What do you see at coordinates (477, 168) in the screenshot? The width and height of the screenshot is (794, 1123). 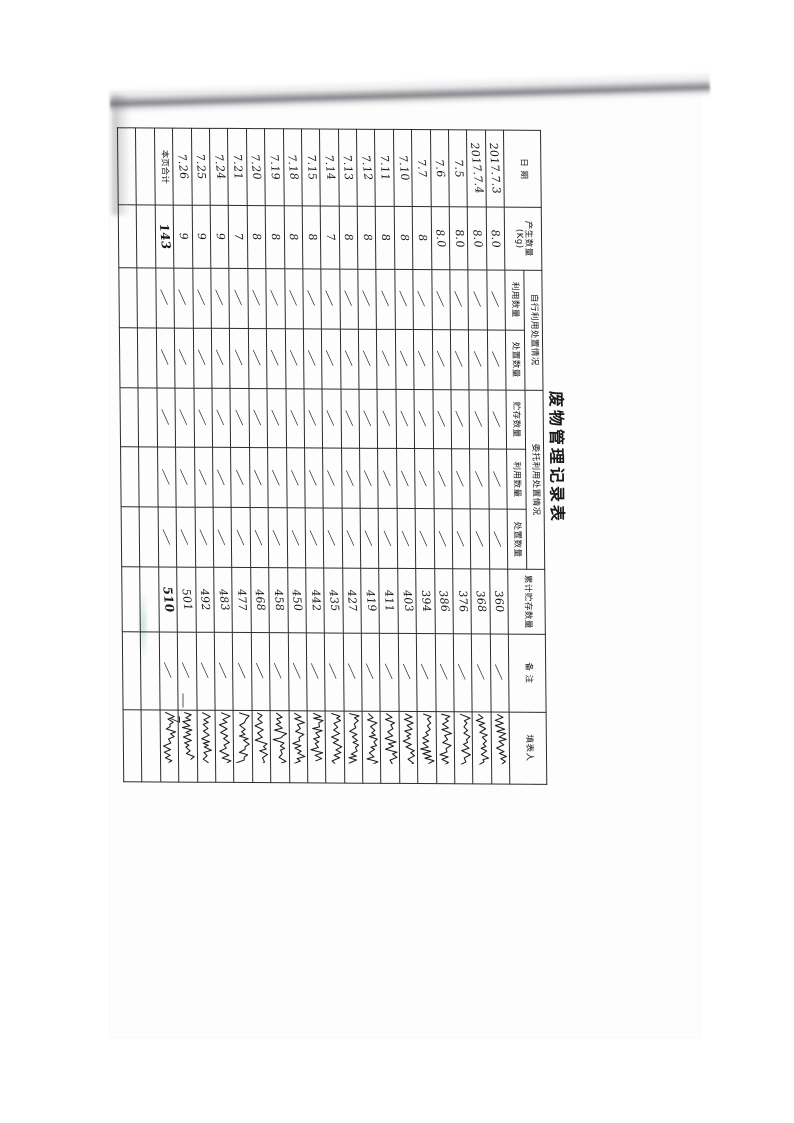 I see `cell-date-value: 2017.7.4` at bounding box center [477, 168].